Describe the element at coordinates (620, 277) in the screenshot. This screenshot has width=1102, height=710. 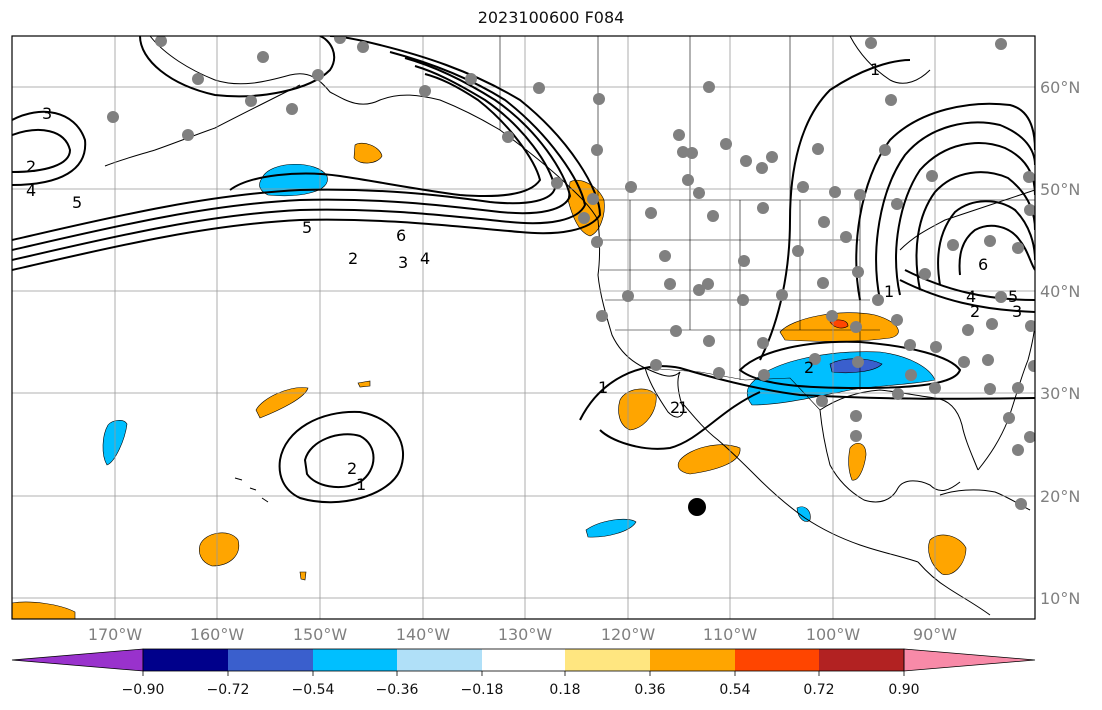
I see `coastline-west-coast` at that location.